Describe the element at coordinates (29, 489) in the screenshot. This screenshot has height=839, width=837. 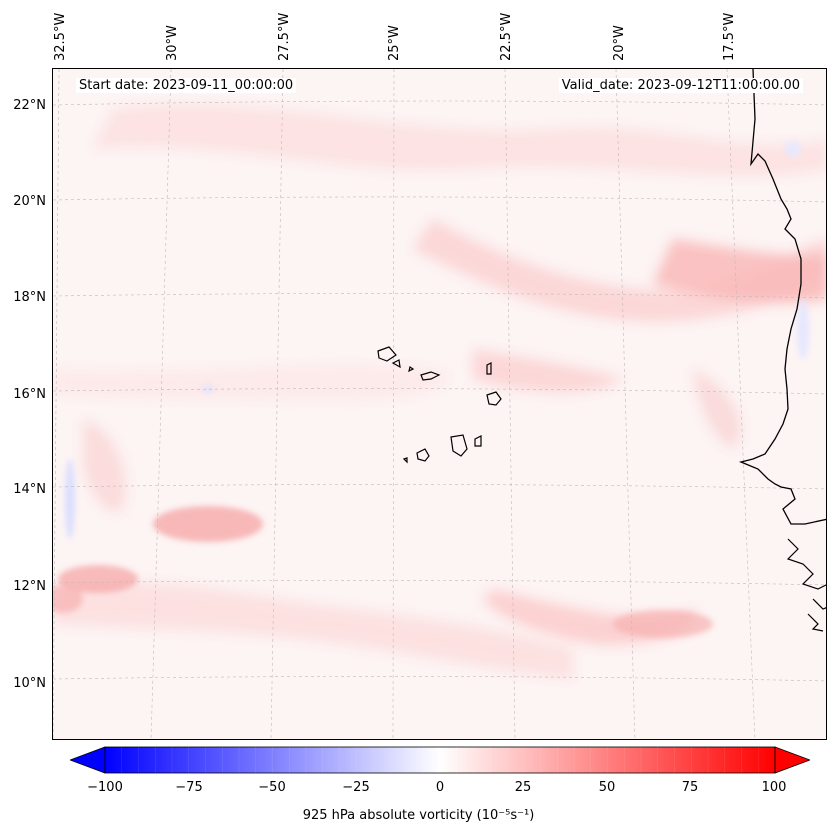
I see `lat-label-14n: 14°N` at that location.